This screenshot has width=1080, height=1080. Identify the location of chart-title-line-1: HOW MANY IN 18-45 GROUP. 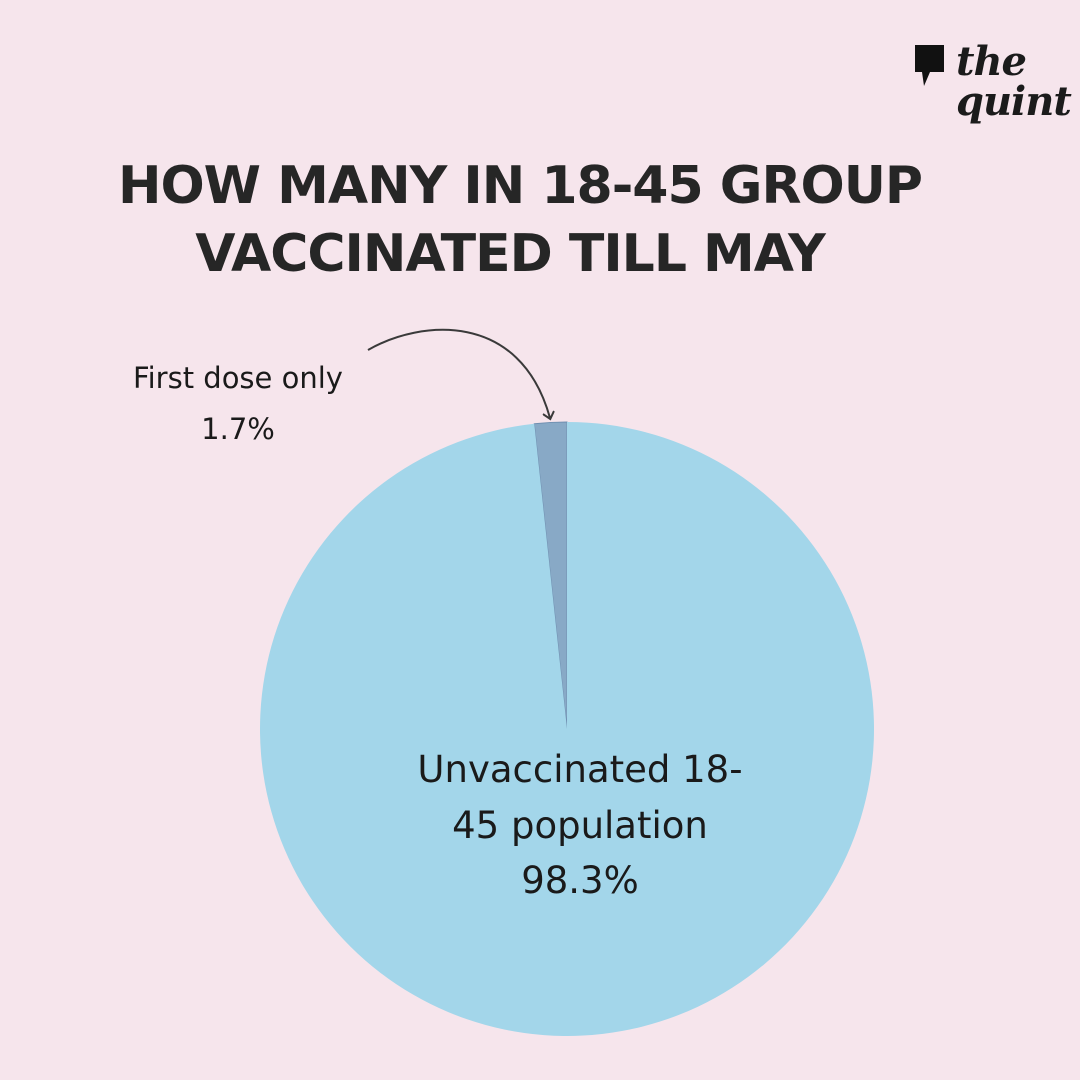
(520, 186).